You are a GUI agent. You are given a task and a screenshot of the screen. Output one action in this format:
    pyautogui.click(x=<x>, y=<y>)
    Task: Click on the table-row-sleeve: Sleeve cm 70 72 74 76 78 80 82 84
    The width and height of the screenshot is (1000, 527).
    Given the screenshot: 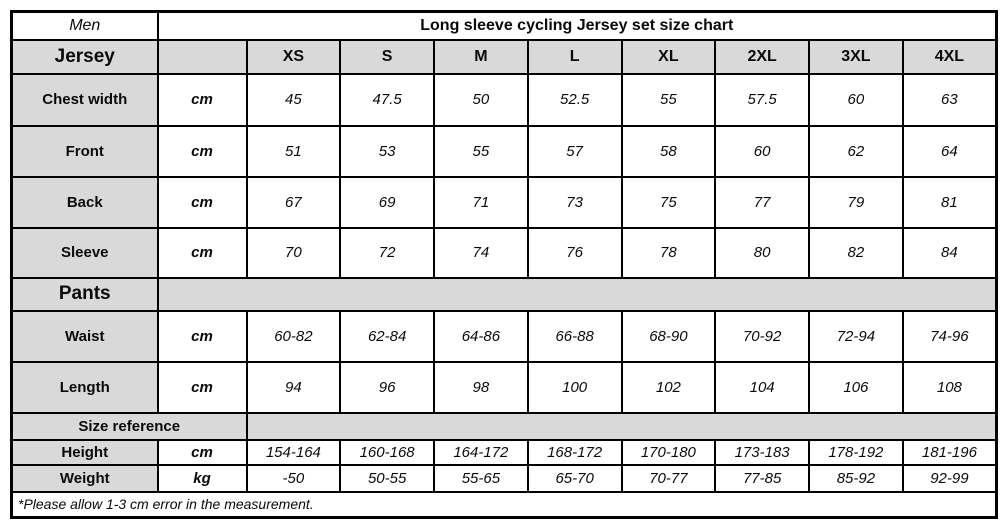 What is the action you would take?
    pyautogui.click(x=504, y=252)
    